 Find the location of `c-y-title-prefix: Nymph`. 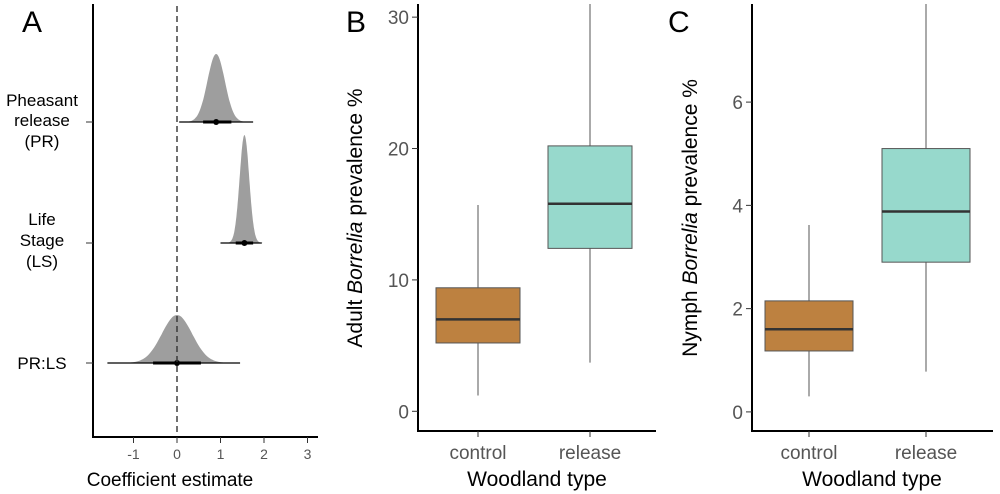

c-y-title-prefix: Nymph is located at coordinates (690, 321).